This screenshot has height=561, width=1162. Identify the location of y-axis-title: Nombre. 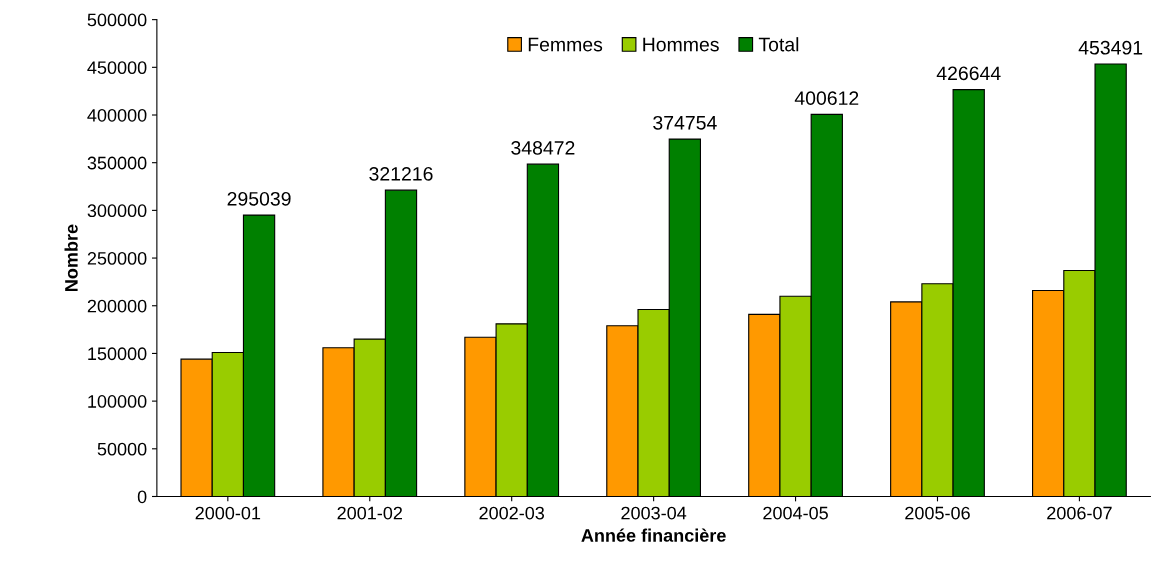
(71, 257).